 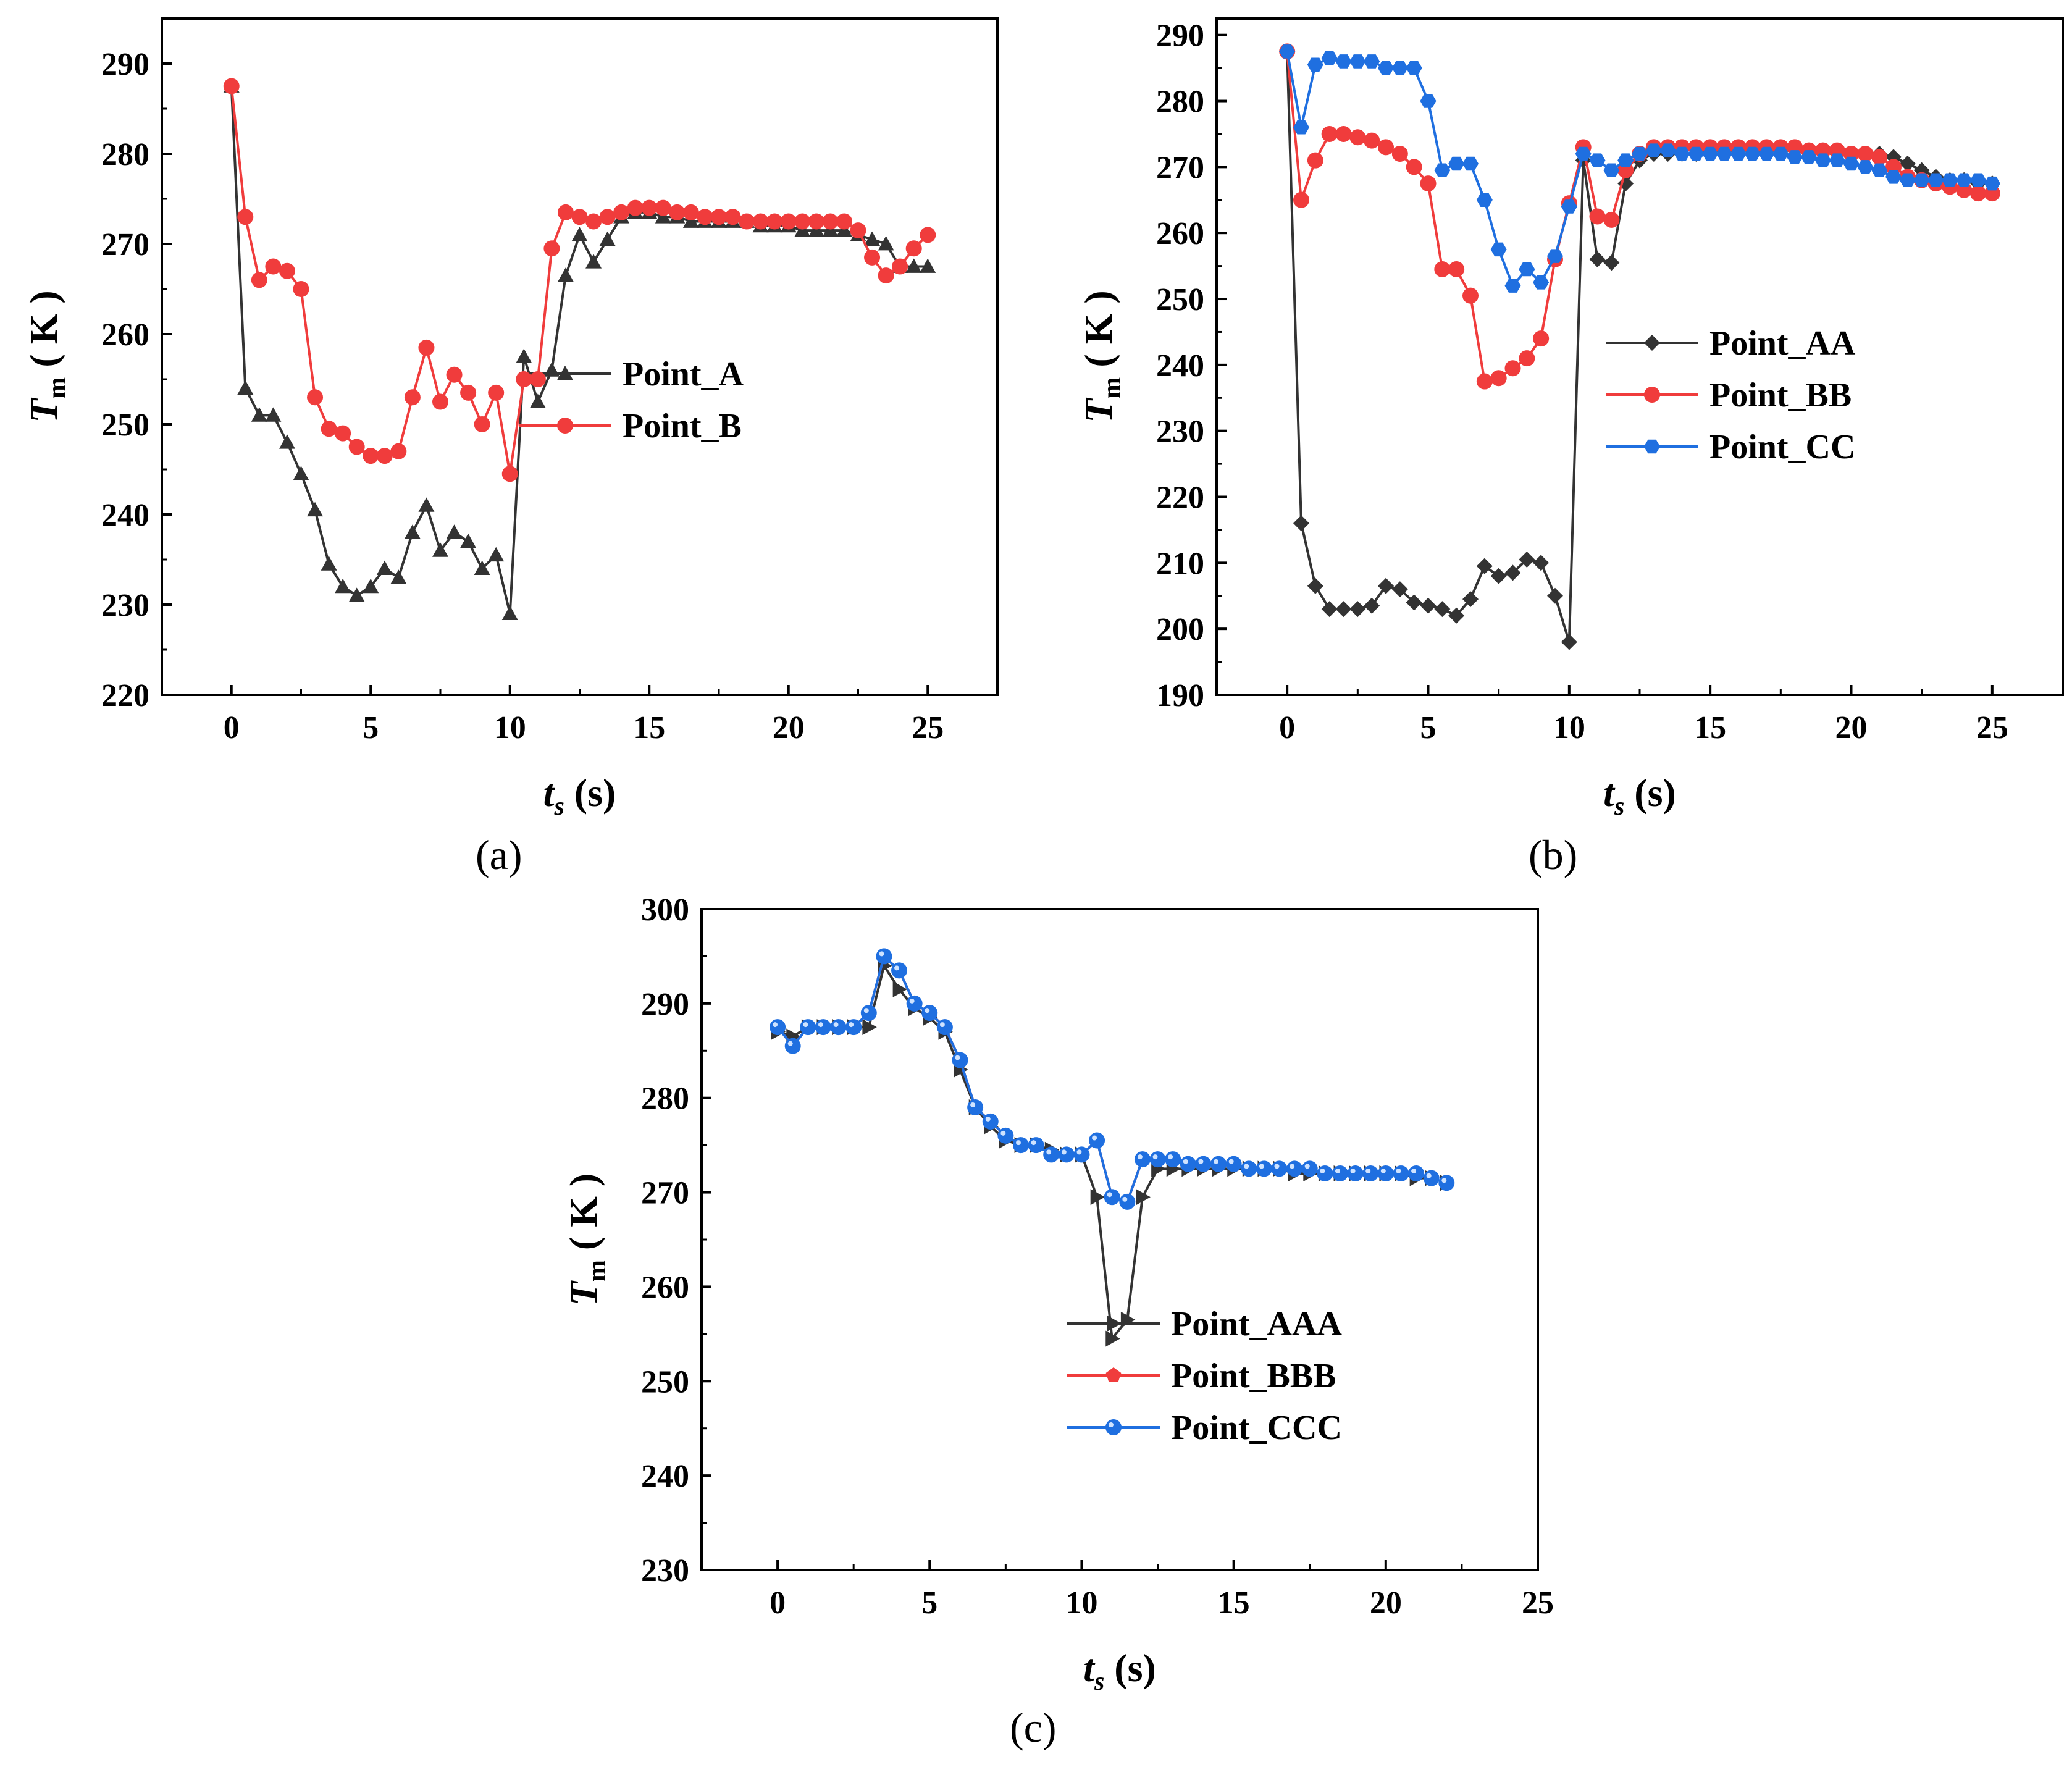 What do you see at coordinates (579, 280) in the screenshot?
I see `series-Point_B` at bounding box center [579, 280].